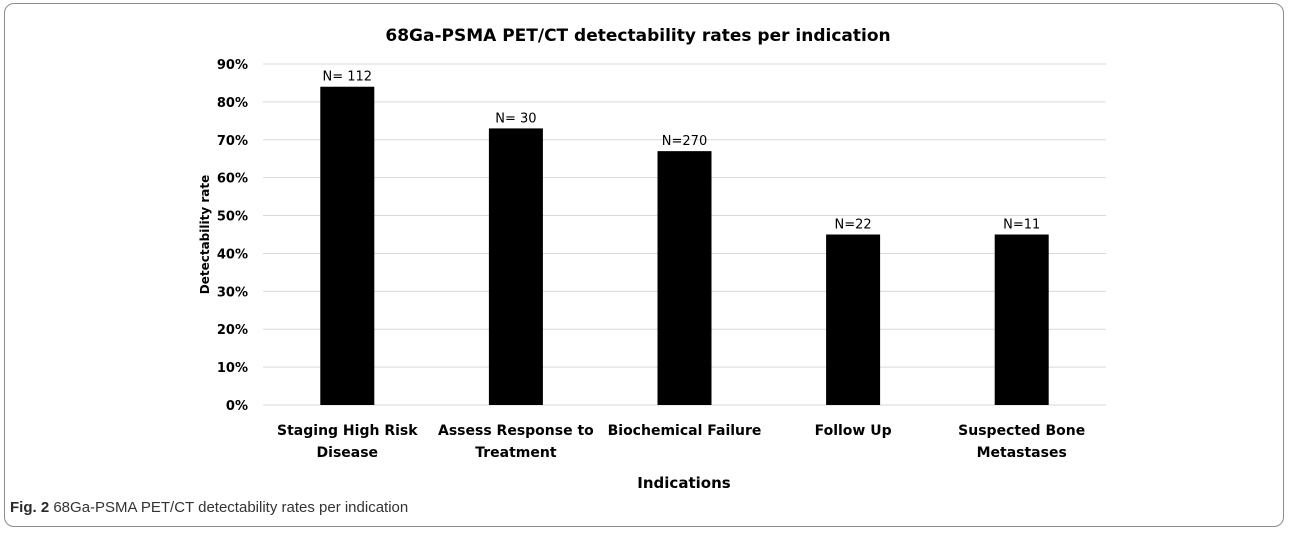 Image resolution: width=1290 pixels, height=534 pixels. I want to click on x-tick-label: Treatment, so click(516, 453).